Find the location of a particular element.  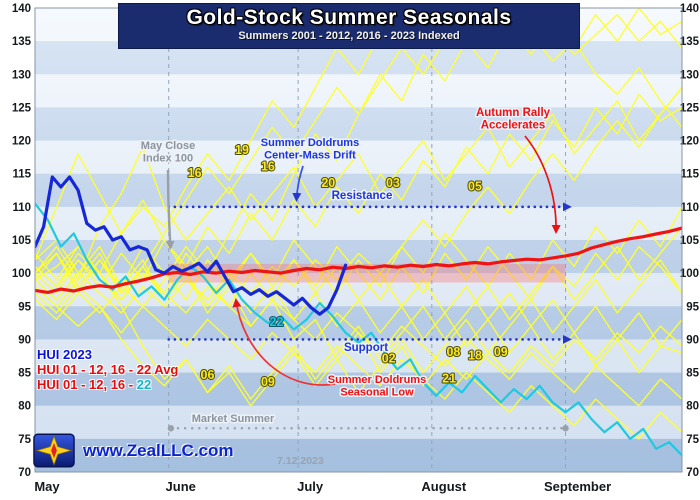

y-tick-right-100: 100 is located at coordinates (689, 274).